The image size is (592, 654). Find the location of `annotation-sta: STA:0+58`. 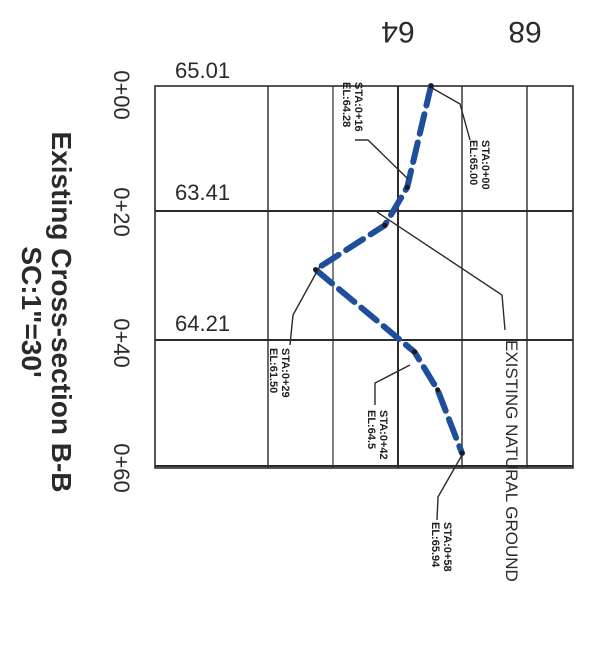

annotation-sta: STA:0+58 is located at coordinates (447, 547).